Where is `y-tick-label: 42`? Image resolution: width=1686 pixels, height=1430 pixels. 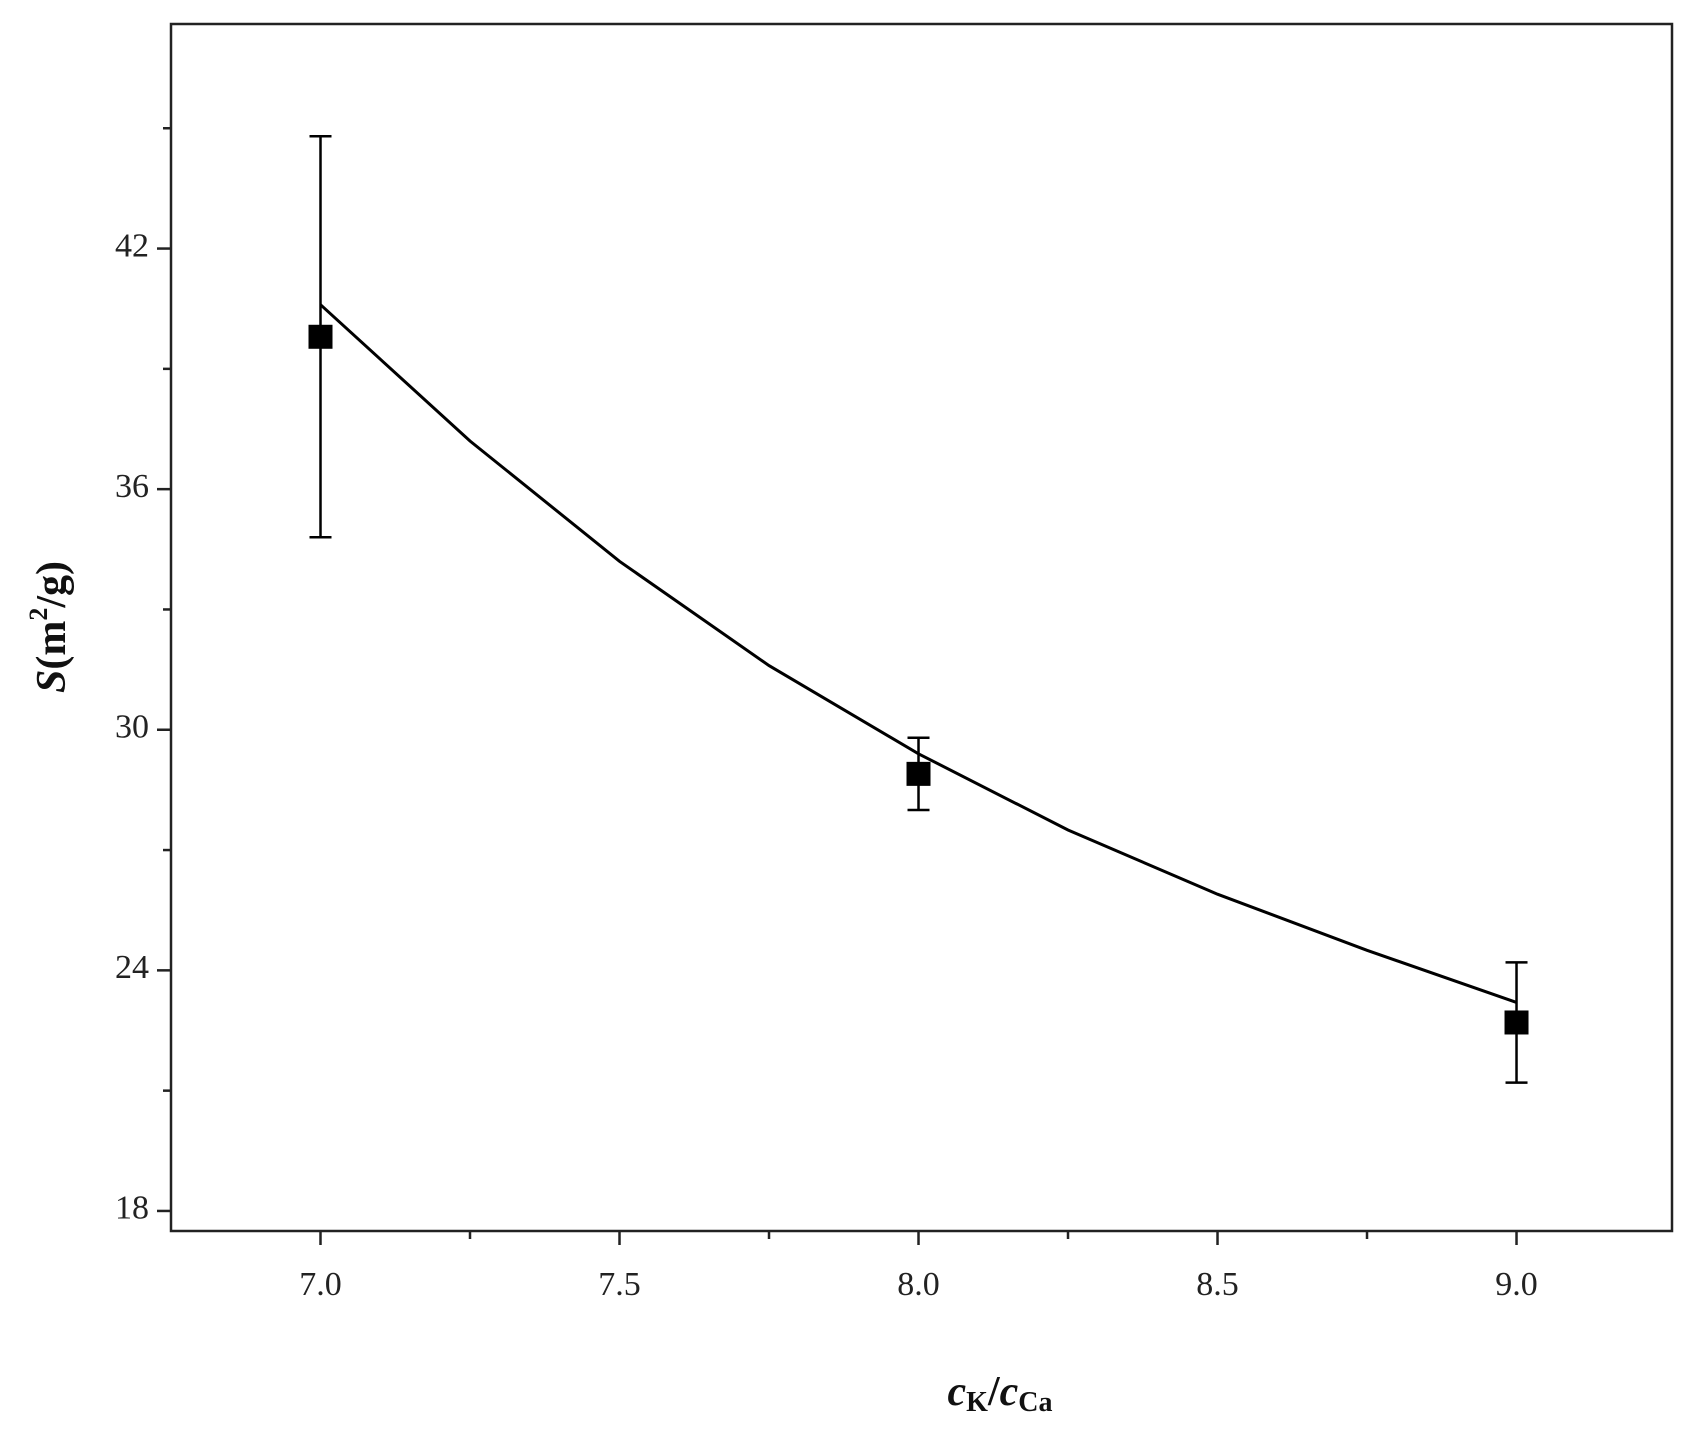 y-tick-label: 42 is located at coordinates (132, 245).